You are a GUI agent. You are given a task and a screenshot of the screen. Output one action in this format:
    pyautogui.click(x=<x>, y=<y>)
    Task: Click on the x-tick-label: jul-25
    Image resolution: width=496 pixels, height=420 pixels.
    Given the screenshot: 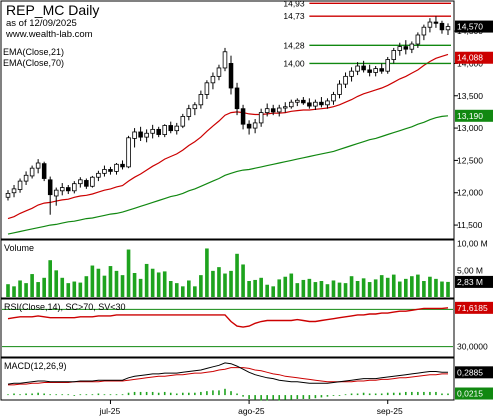 What is the action you would take?
    pyautogui.click(x=109, y=411)
    